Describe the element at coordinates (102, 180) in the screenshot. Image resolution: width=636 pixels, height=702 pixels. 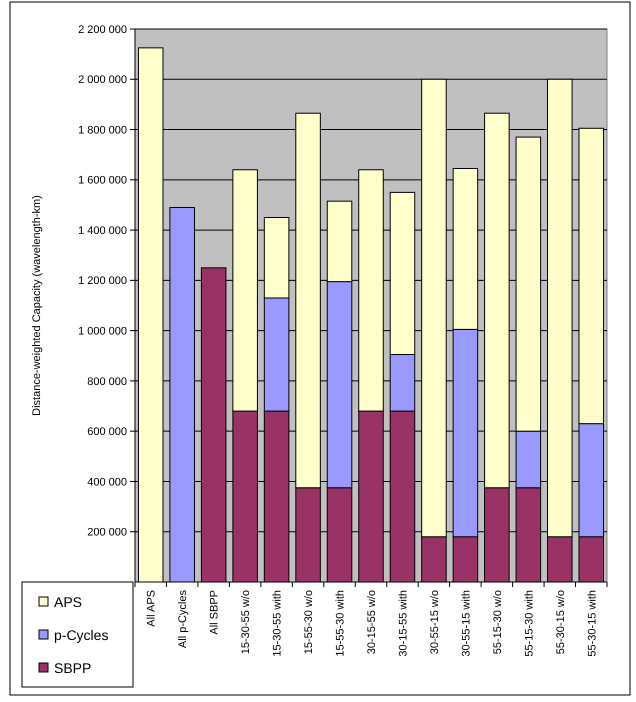
I see `y-tick-label: 1 600 000` at that location.